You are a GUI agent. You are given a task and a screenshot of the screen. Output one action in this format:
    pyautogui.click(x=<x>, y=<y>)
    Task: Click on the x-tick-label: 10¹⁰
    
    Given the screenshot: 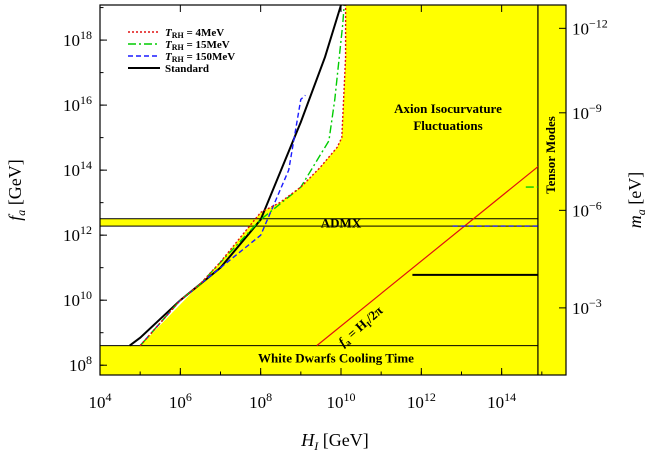 What is the action you would take?
    pyautogui.click(x=340, y=401)
    